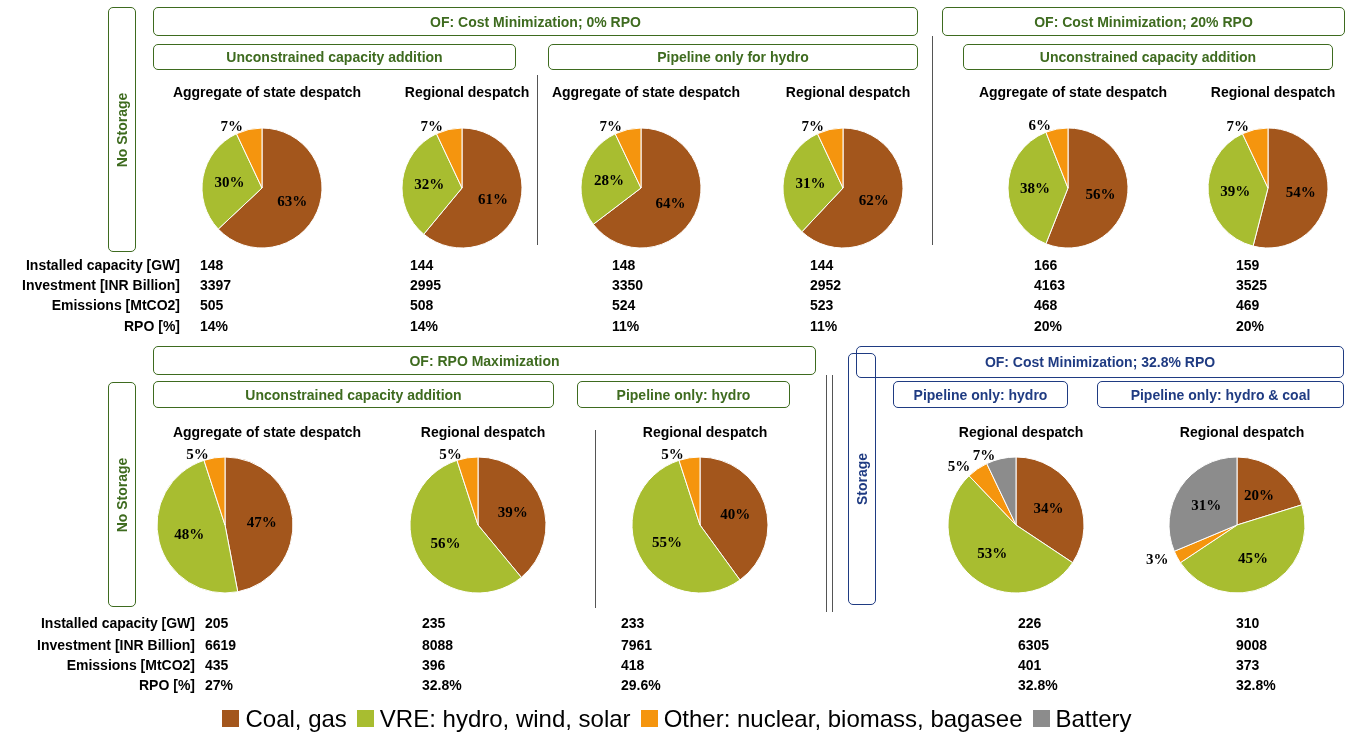 The image size is (1364, 738). Describe the element at coordinates (1050, 285) in the screenshot. I see `text: 4163` at that location.